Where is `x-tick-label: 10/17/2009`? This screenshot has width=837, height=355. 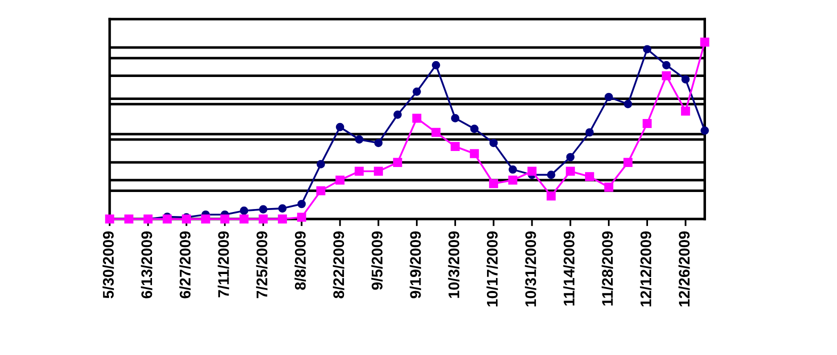
x-tick-label: 10/17/2009 is located at coordinates (492, 268).